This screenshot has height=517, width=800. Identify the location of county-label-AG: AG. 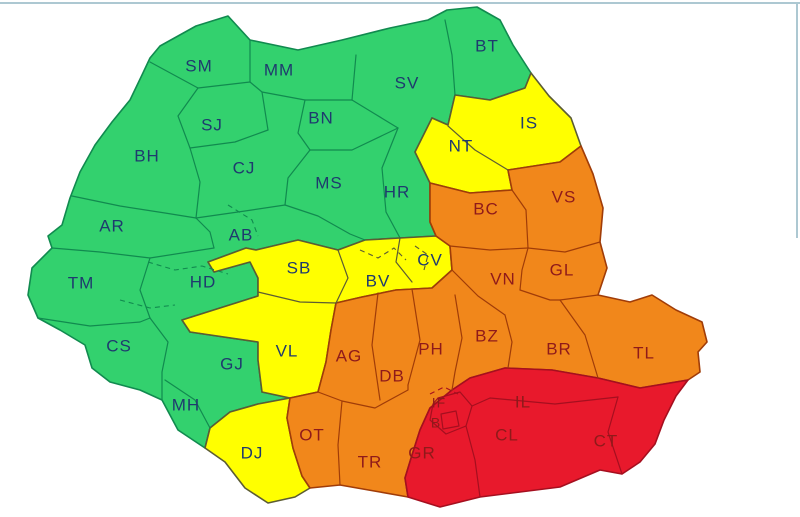
(349, 355).